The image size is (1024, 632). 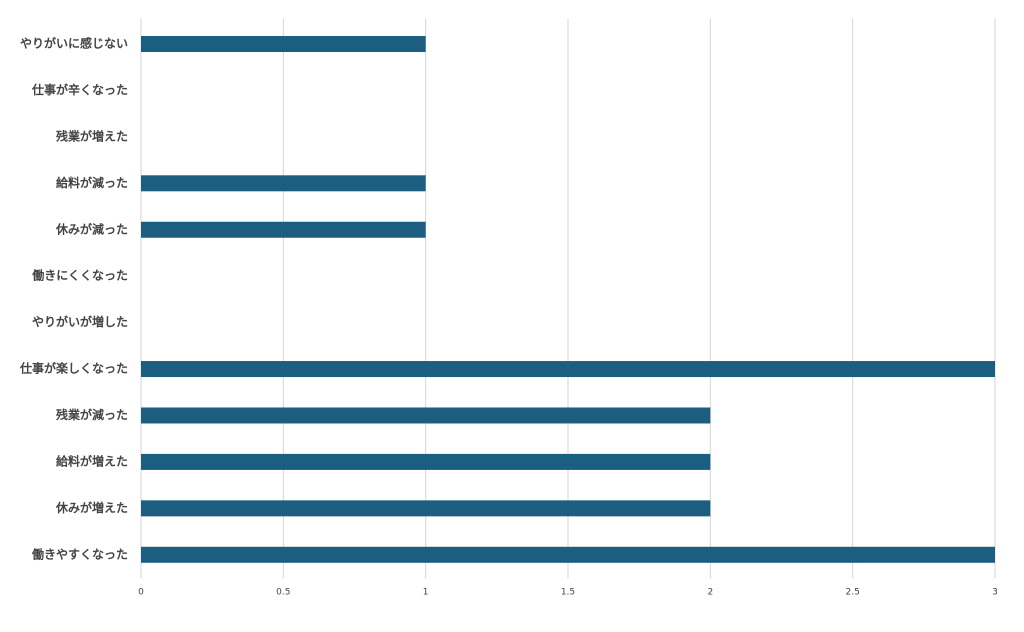 What do you see at coordinates (91, 228) in the screenshot?
I see `y-tick-label: 休みが減った` at bounding box center [91, 228].